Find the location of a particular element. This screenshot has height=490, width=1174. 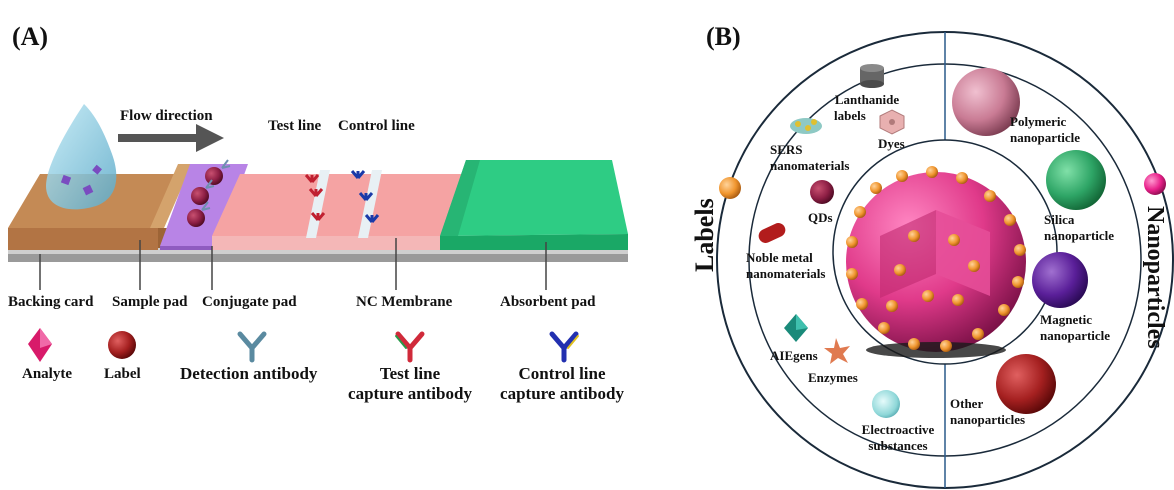

nc-membrane-shape is located at coordinates (341, 205).